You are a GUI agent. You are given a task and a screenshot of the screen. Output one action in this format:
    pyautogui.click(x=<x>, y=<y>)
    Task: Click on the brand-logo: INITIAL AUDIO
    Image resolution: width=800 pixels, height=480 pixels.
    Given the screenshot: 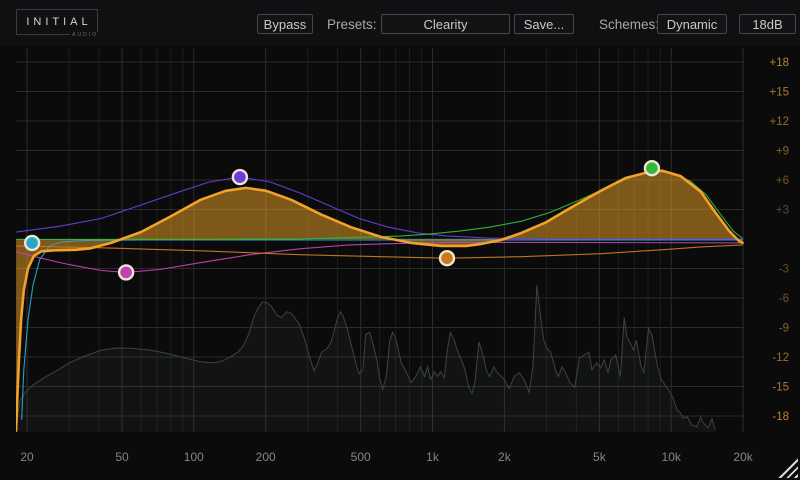 What is the action you would take?
    pyautogui.click(x=58, y=23)
    